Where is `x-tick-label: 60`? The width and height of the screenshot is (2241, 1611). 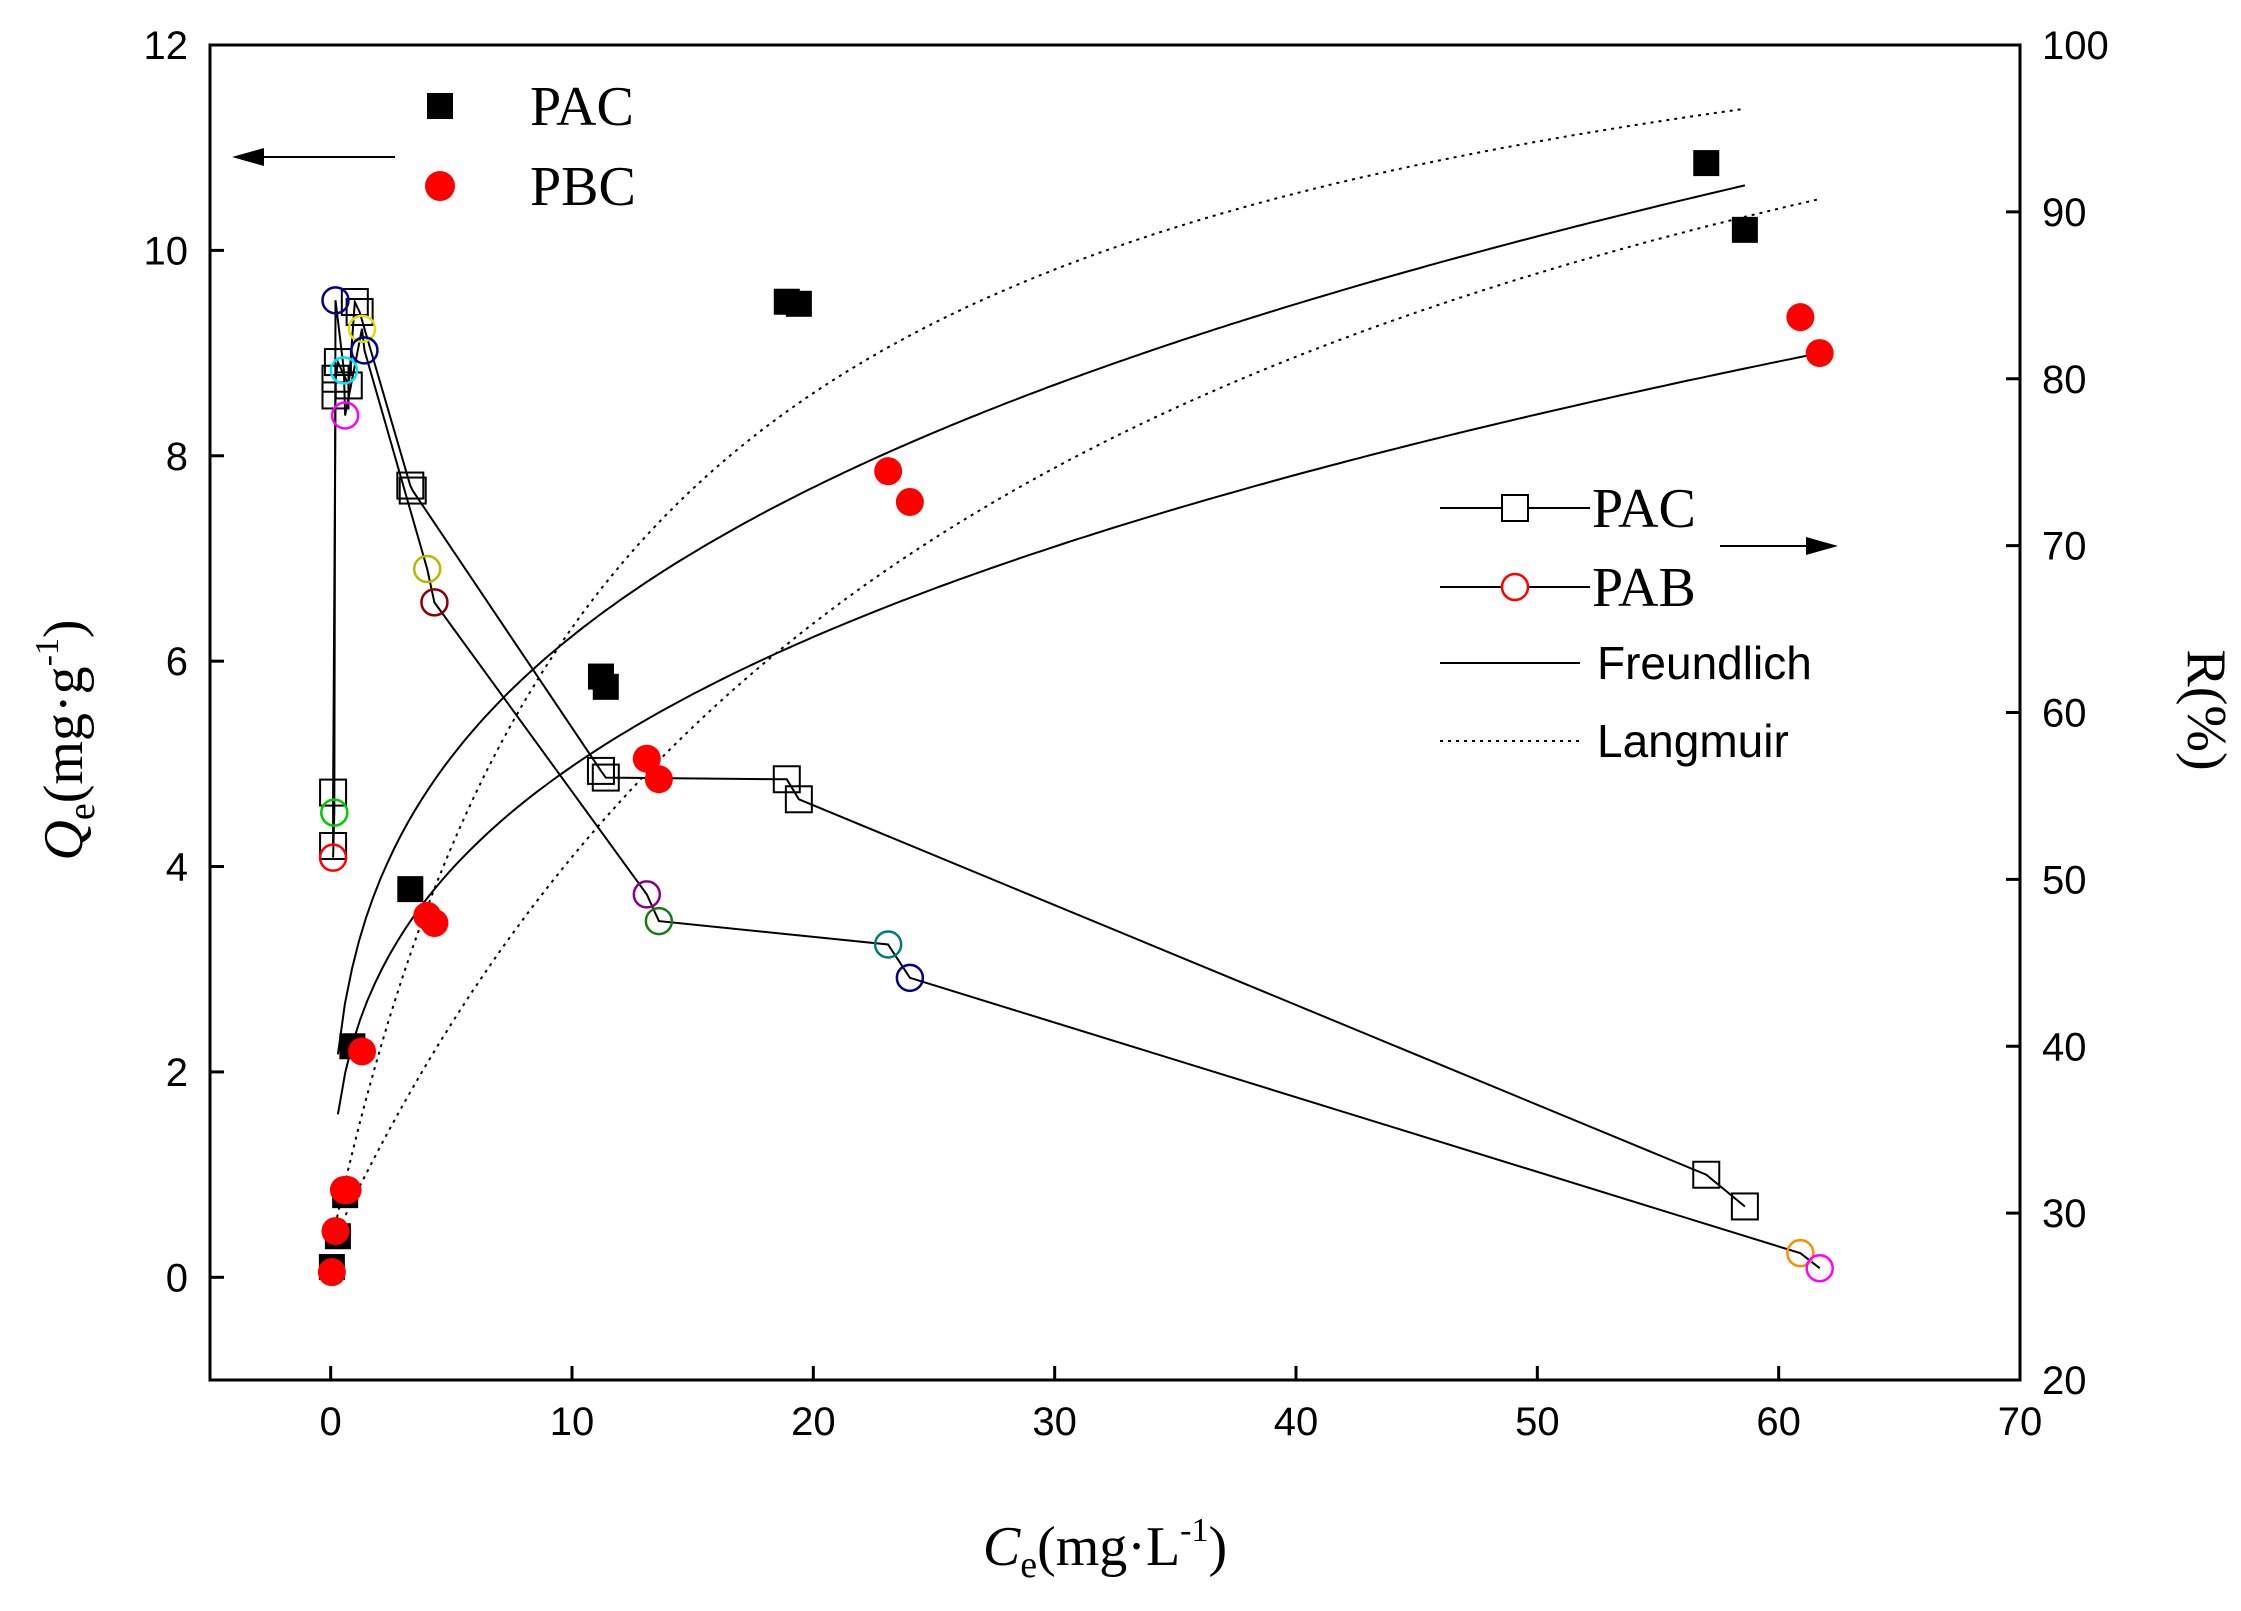
x-tick-label: 60 is located at coordinates (1778, 1422).